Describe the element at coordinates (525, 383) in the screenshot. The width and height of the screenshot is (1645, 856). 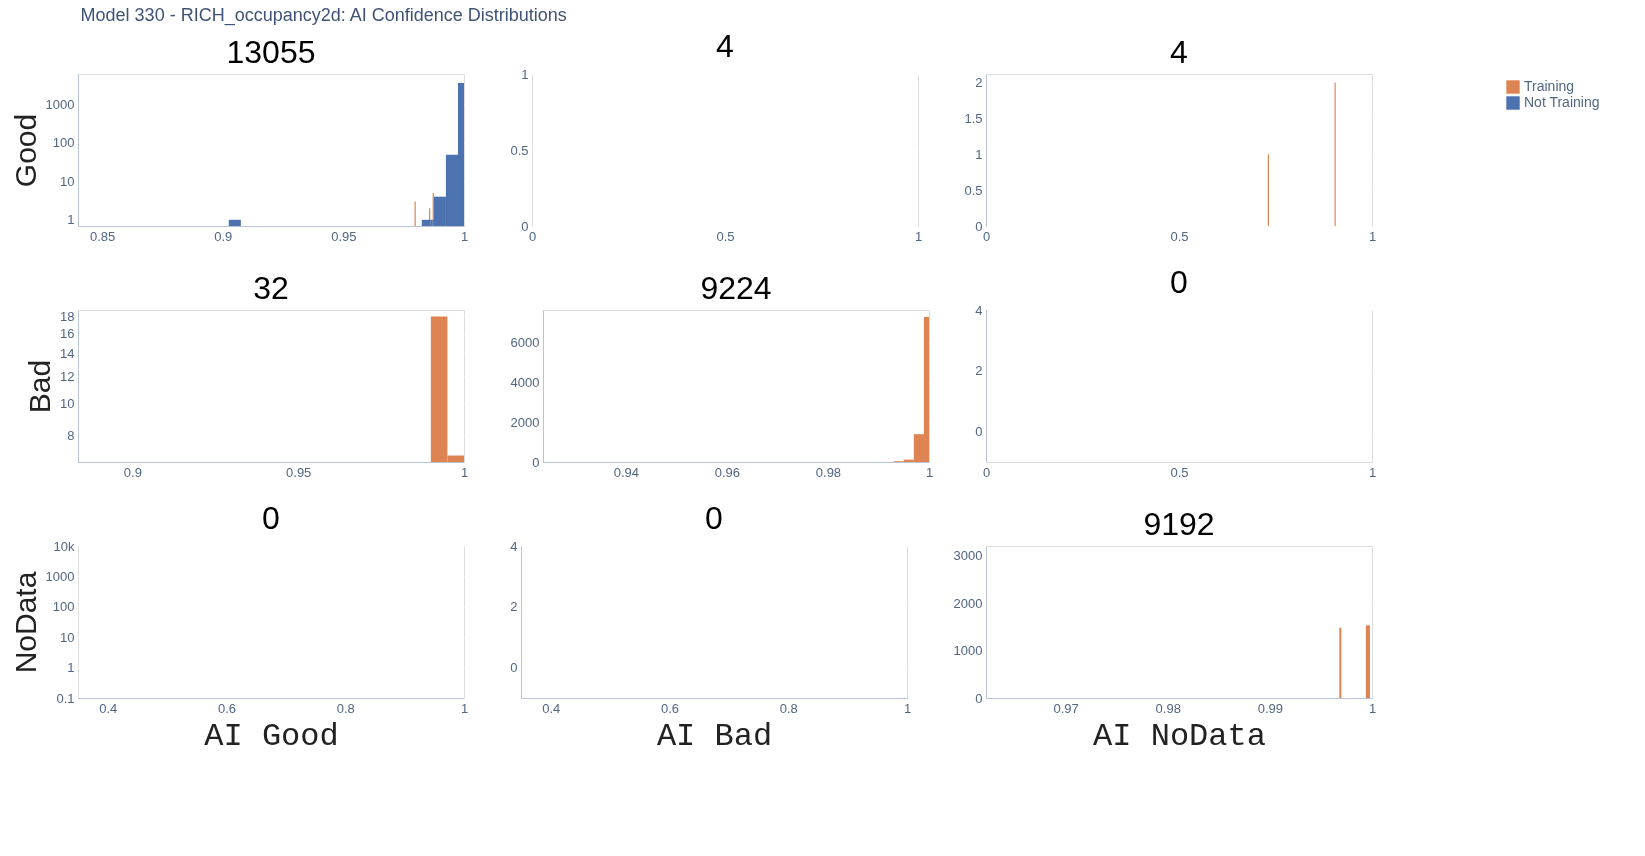
I see `y-tick-label: 4000` at that location.